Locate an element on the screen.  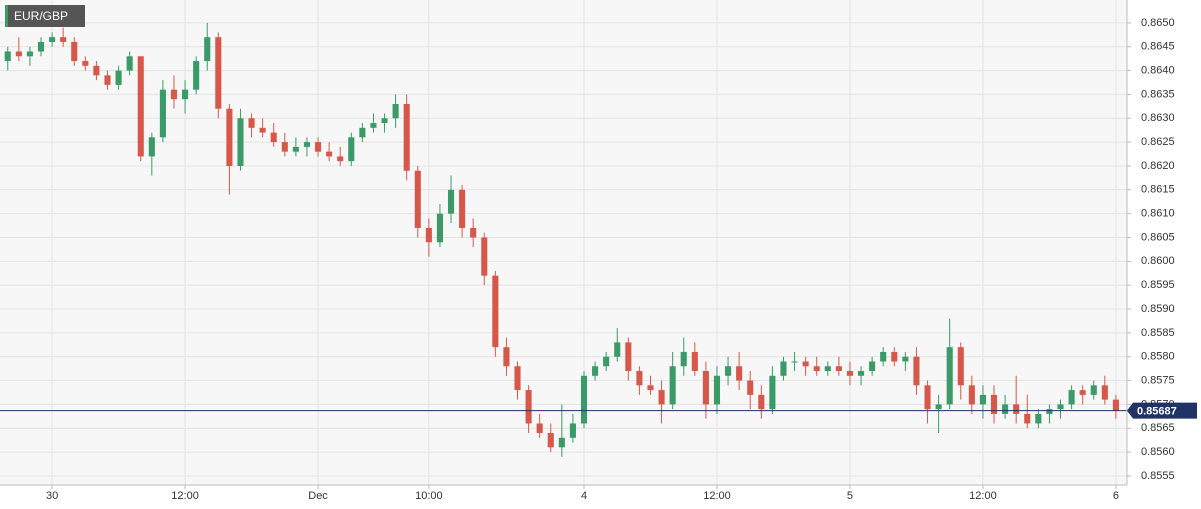
y-tick-label: 0.8640 is located at coordinates (1158, 70).